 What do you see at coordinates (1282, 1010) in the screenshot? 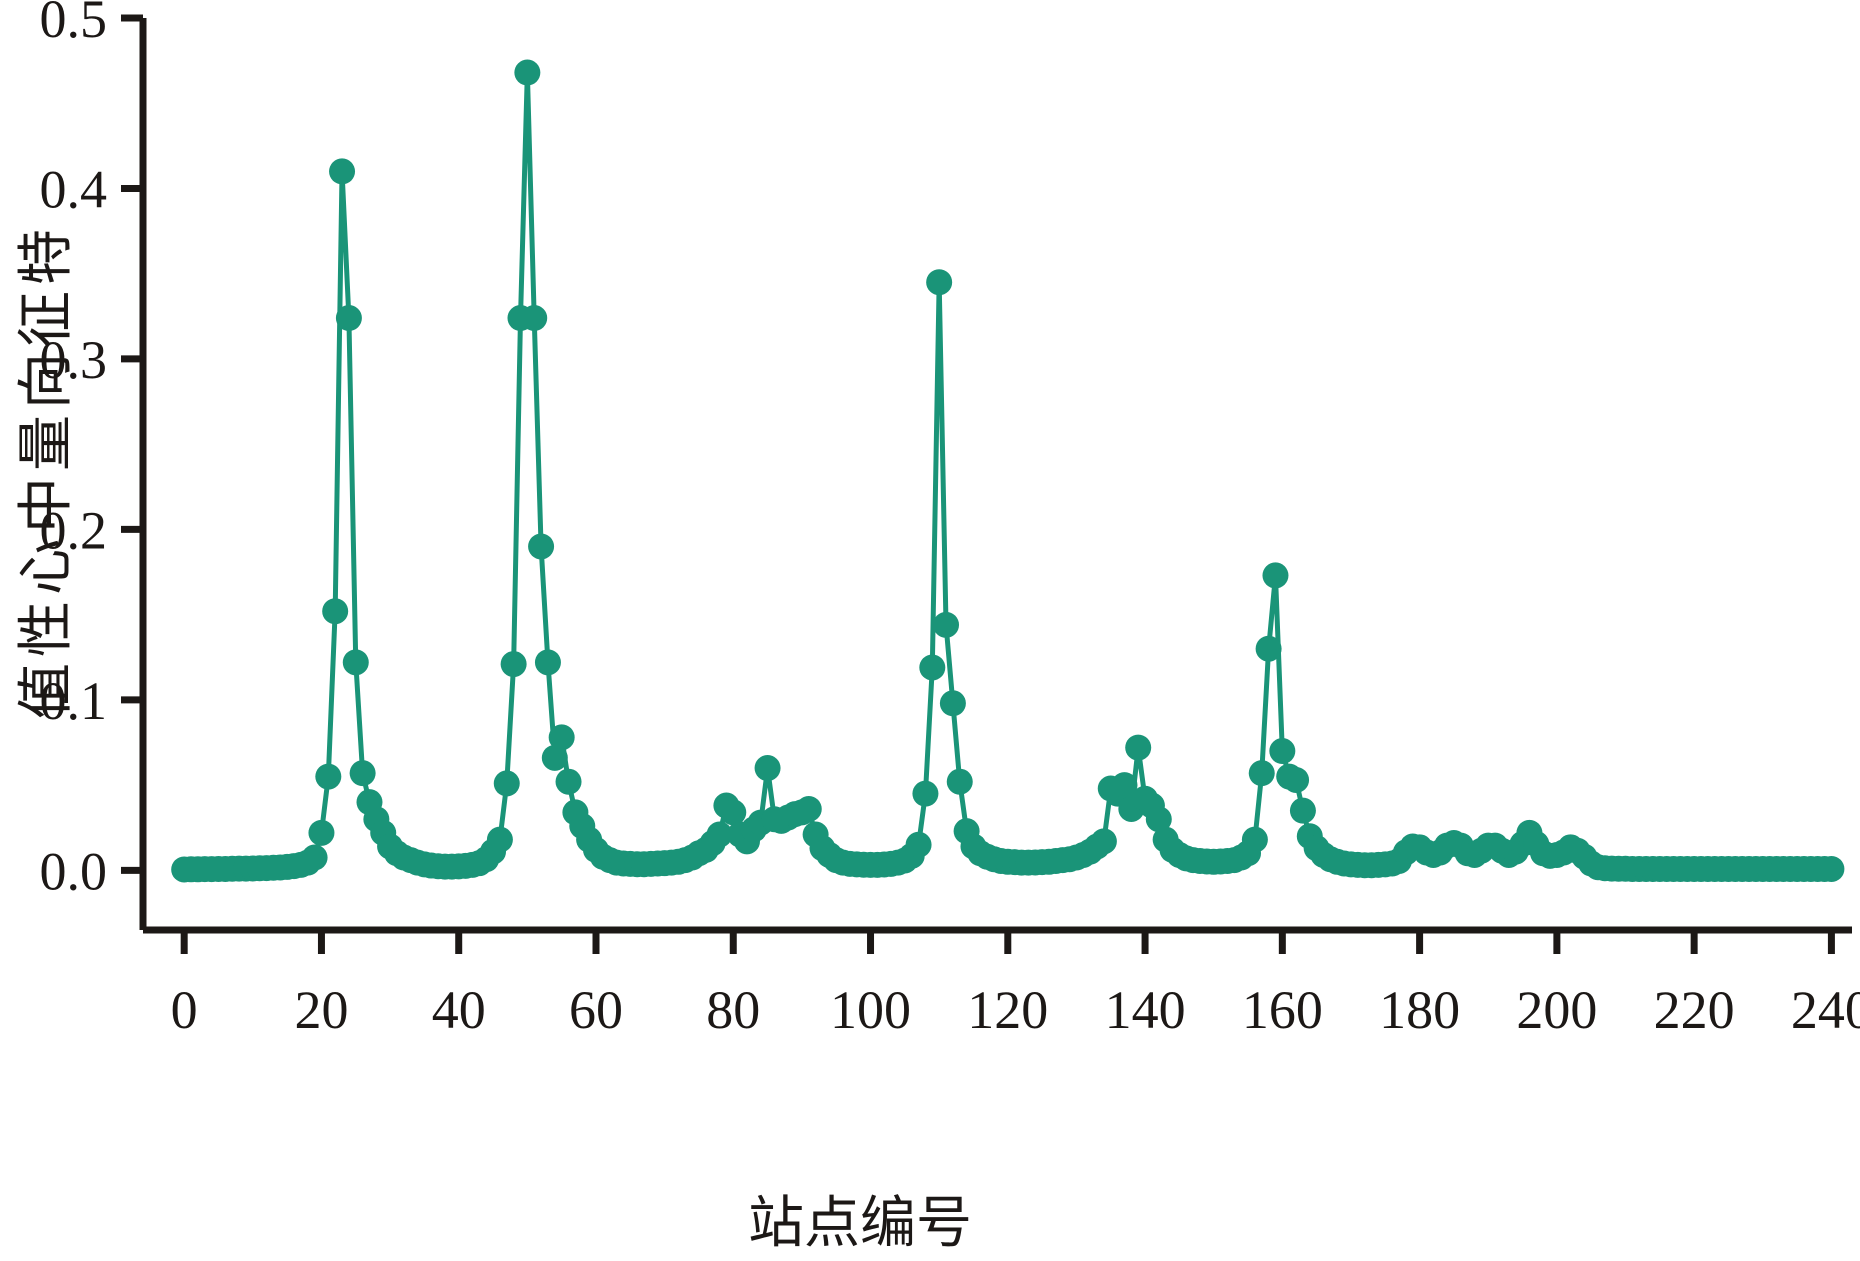
I see `x-tick-label: 160` at bounding box center [1282, 1010].